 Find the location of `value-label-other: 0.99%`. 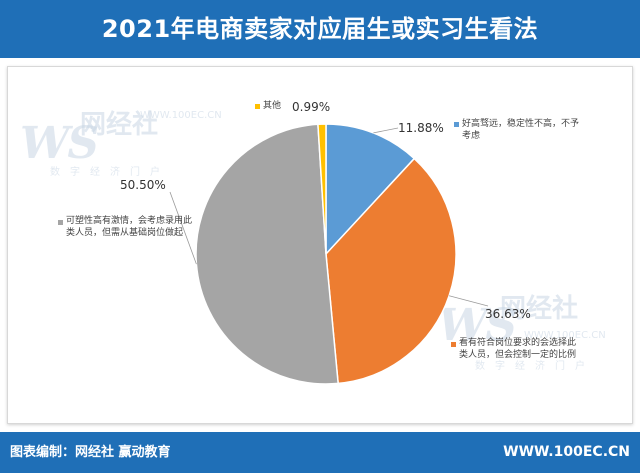

value-label-other: 0.99% is located at coordinates (311, 107).